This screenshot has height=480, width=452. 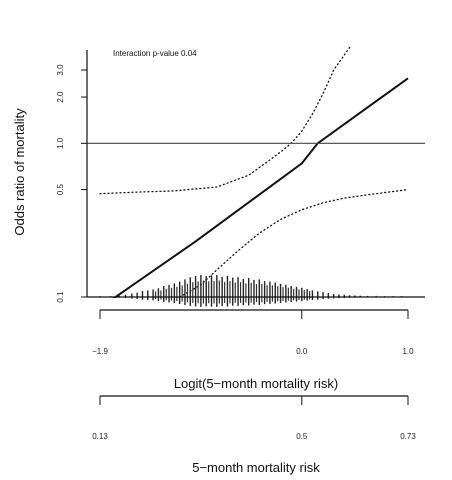 What do you see at coordinates (100, 351) in the screenshot?
I see `x-axis-primary-tick-label: −1.9` at bounding box center [100, 351].